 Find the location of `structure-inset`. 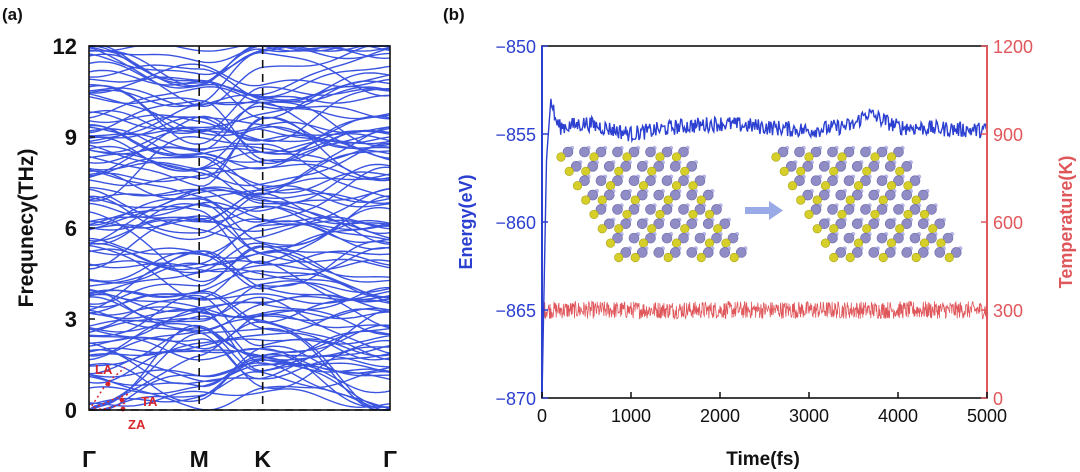

structure-inset is located at coordinates (759, 204).